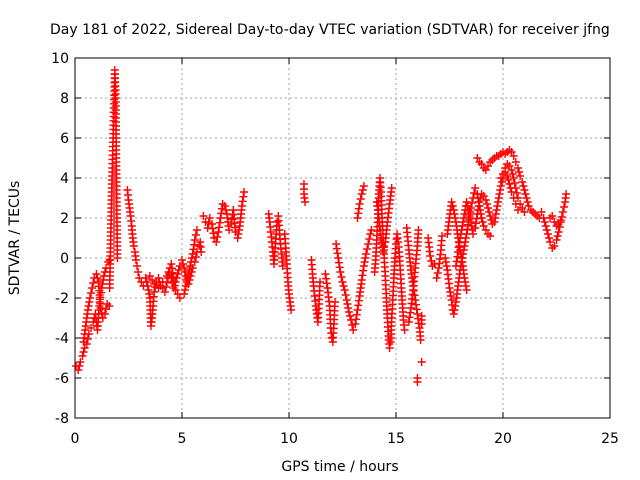 This screenshot has width=640, height=480. Describe the element at coordinates (62, 299) in the screenshot. I see `y-tick-label: -2` at that location.